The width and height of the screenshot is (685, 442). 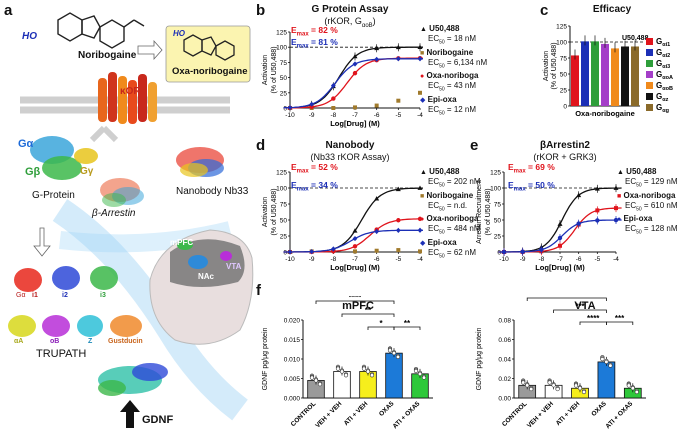 What do you see at coordinates (350, 22) in the screenshot?
I see `panel-b-subtitle: (rKOR, GαoB)` at bounding box center [350, 22].